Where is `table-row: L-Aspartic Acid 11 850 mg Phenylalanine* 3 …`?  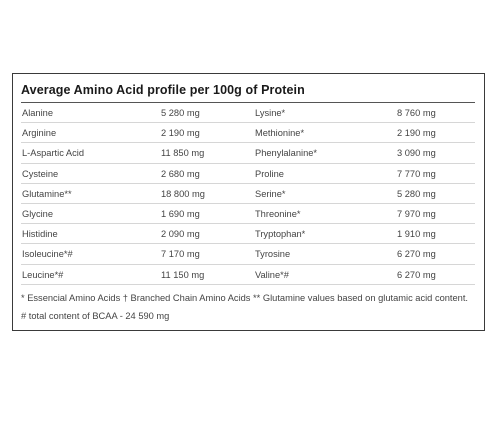
table-row: L-Aspartic Acid 11 850 mg Phenylalanine* 3 … is located at coordinates (248, 153).